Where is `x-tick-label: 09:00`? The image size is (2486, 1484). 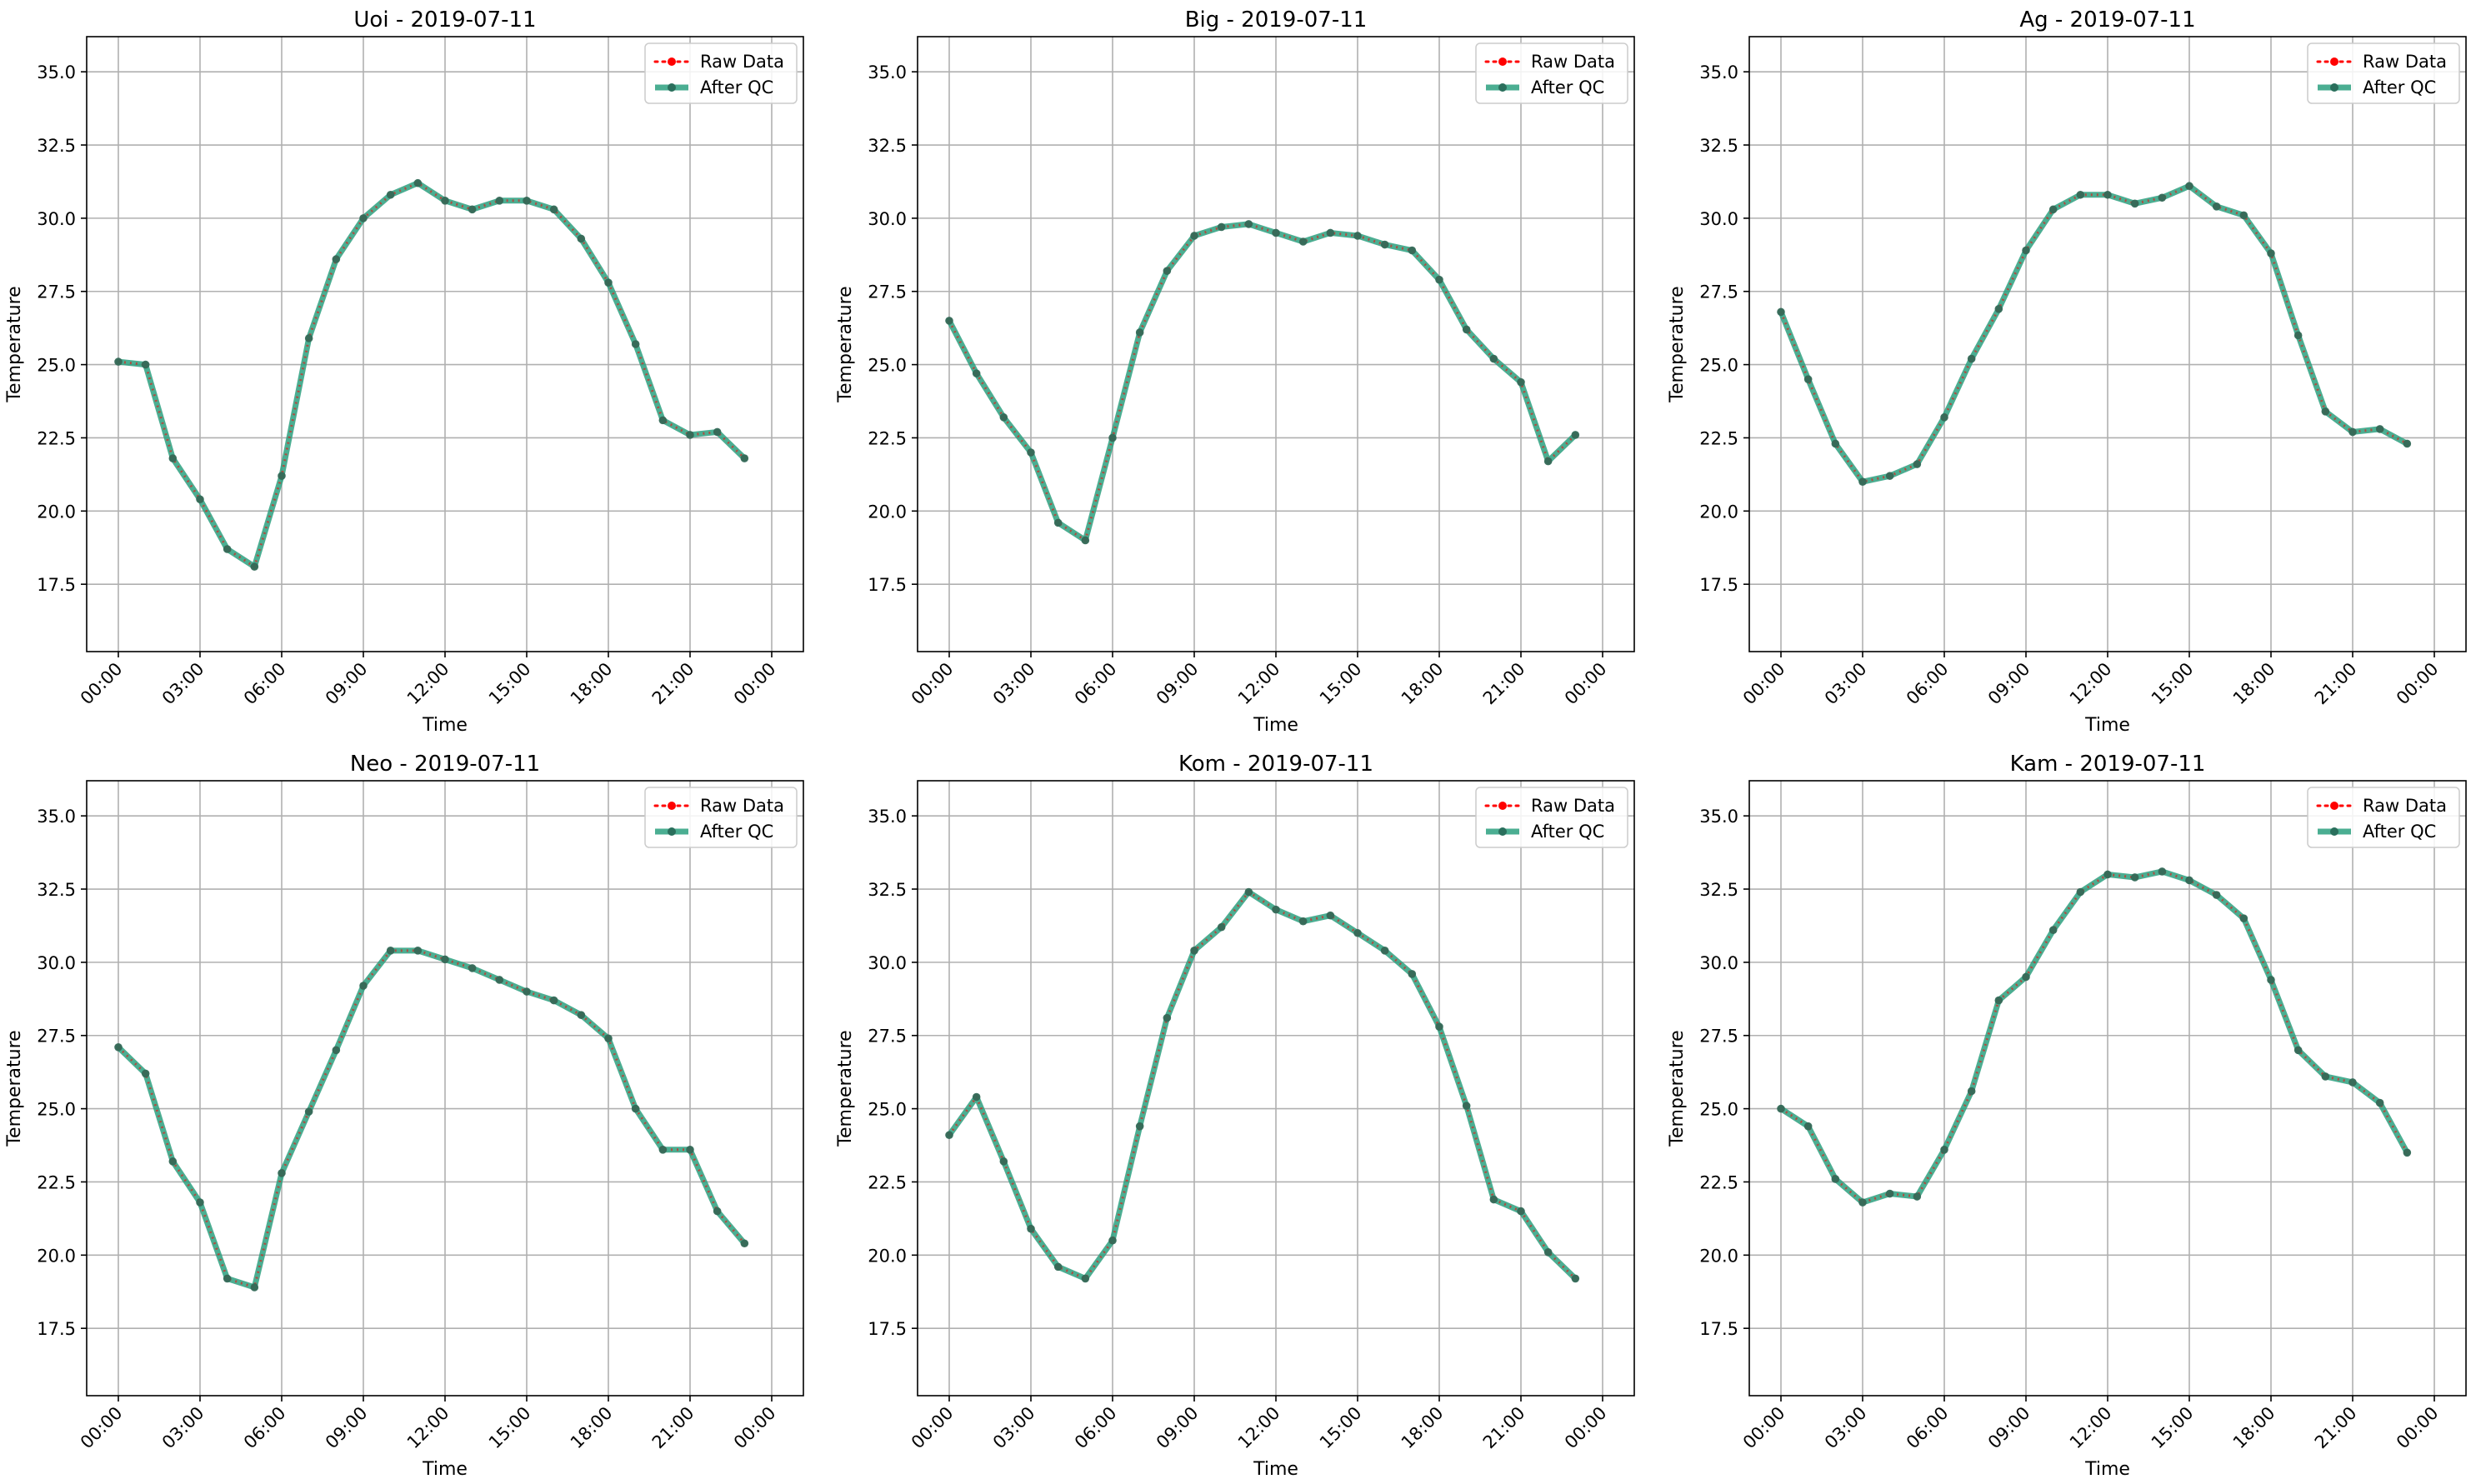
x-tick-label: 09:00 is located at coordinates (347, 684).